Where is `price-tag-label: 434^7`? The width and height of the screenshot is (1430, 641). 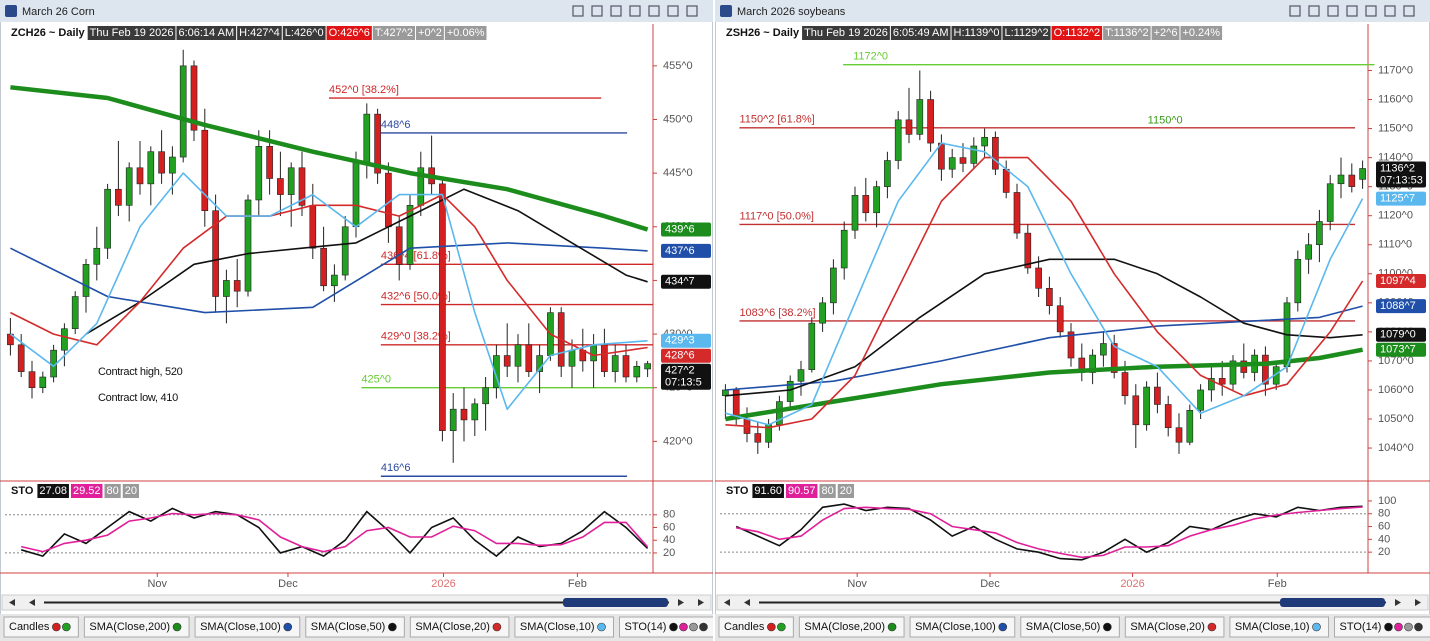 price-tag-label: 434^7 is located at coordinates (680, 282).